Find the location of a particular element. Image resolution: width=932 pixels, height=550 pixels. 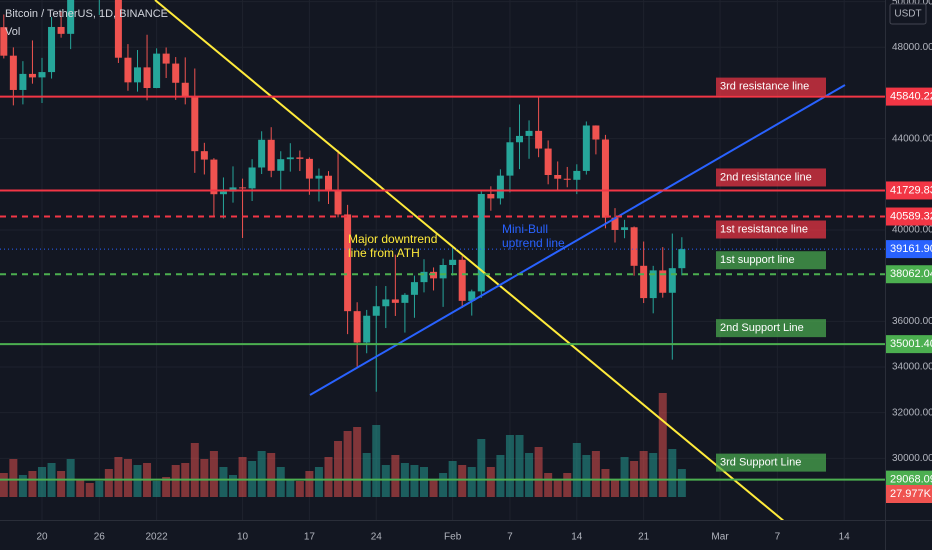

volume-label: Vol is located at coordinates (12, 32).